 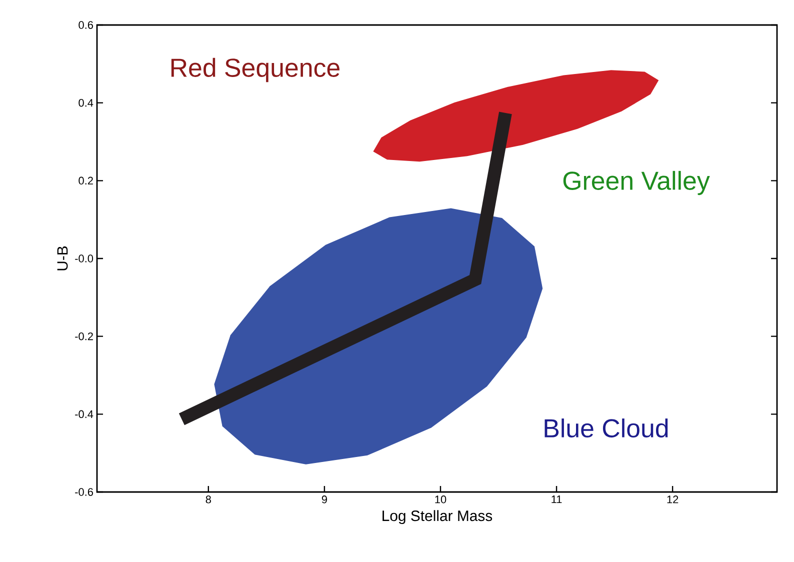 I want to click on x-tick-label: 10, so click(x=440, y=500).